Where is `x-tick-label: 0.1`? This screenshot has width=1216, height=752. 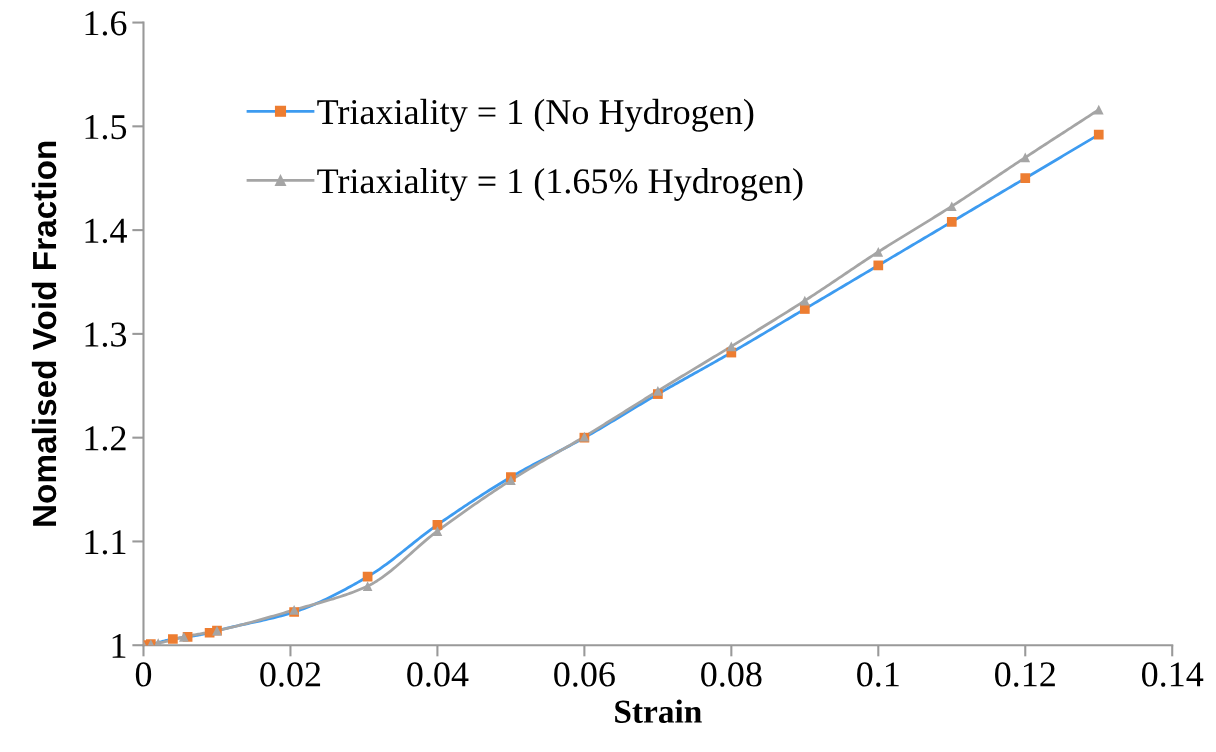 x-tick-label: 0.1 is located at coordinates (878, 674).